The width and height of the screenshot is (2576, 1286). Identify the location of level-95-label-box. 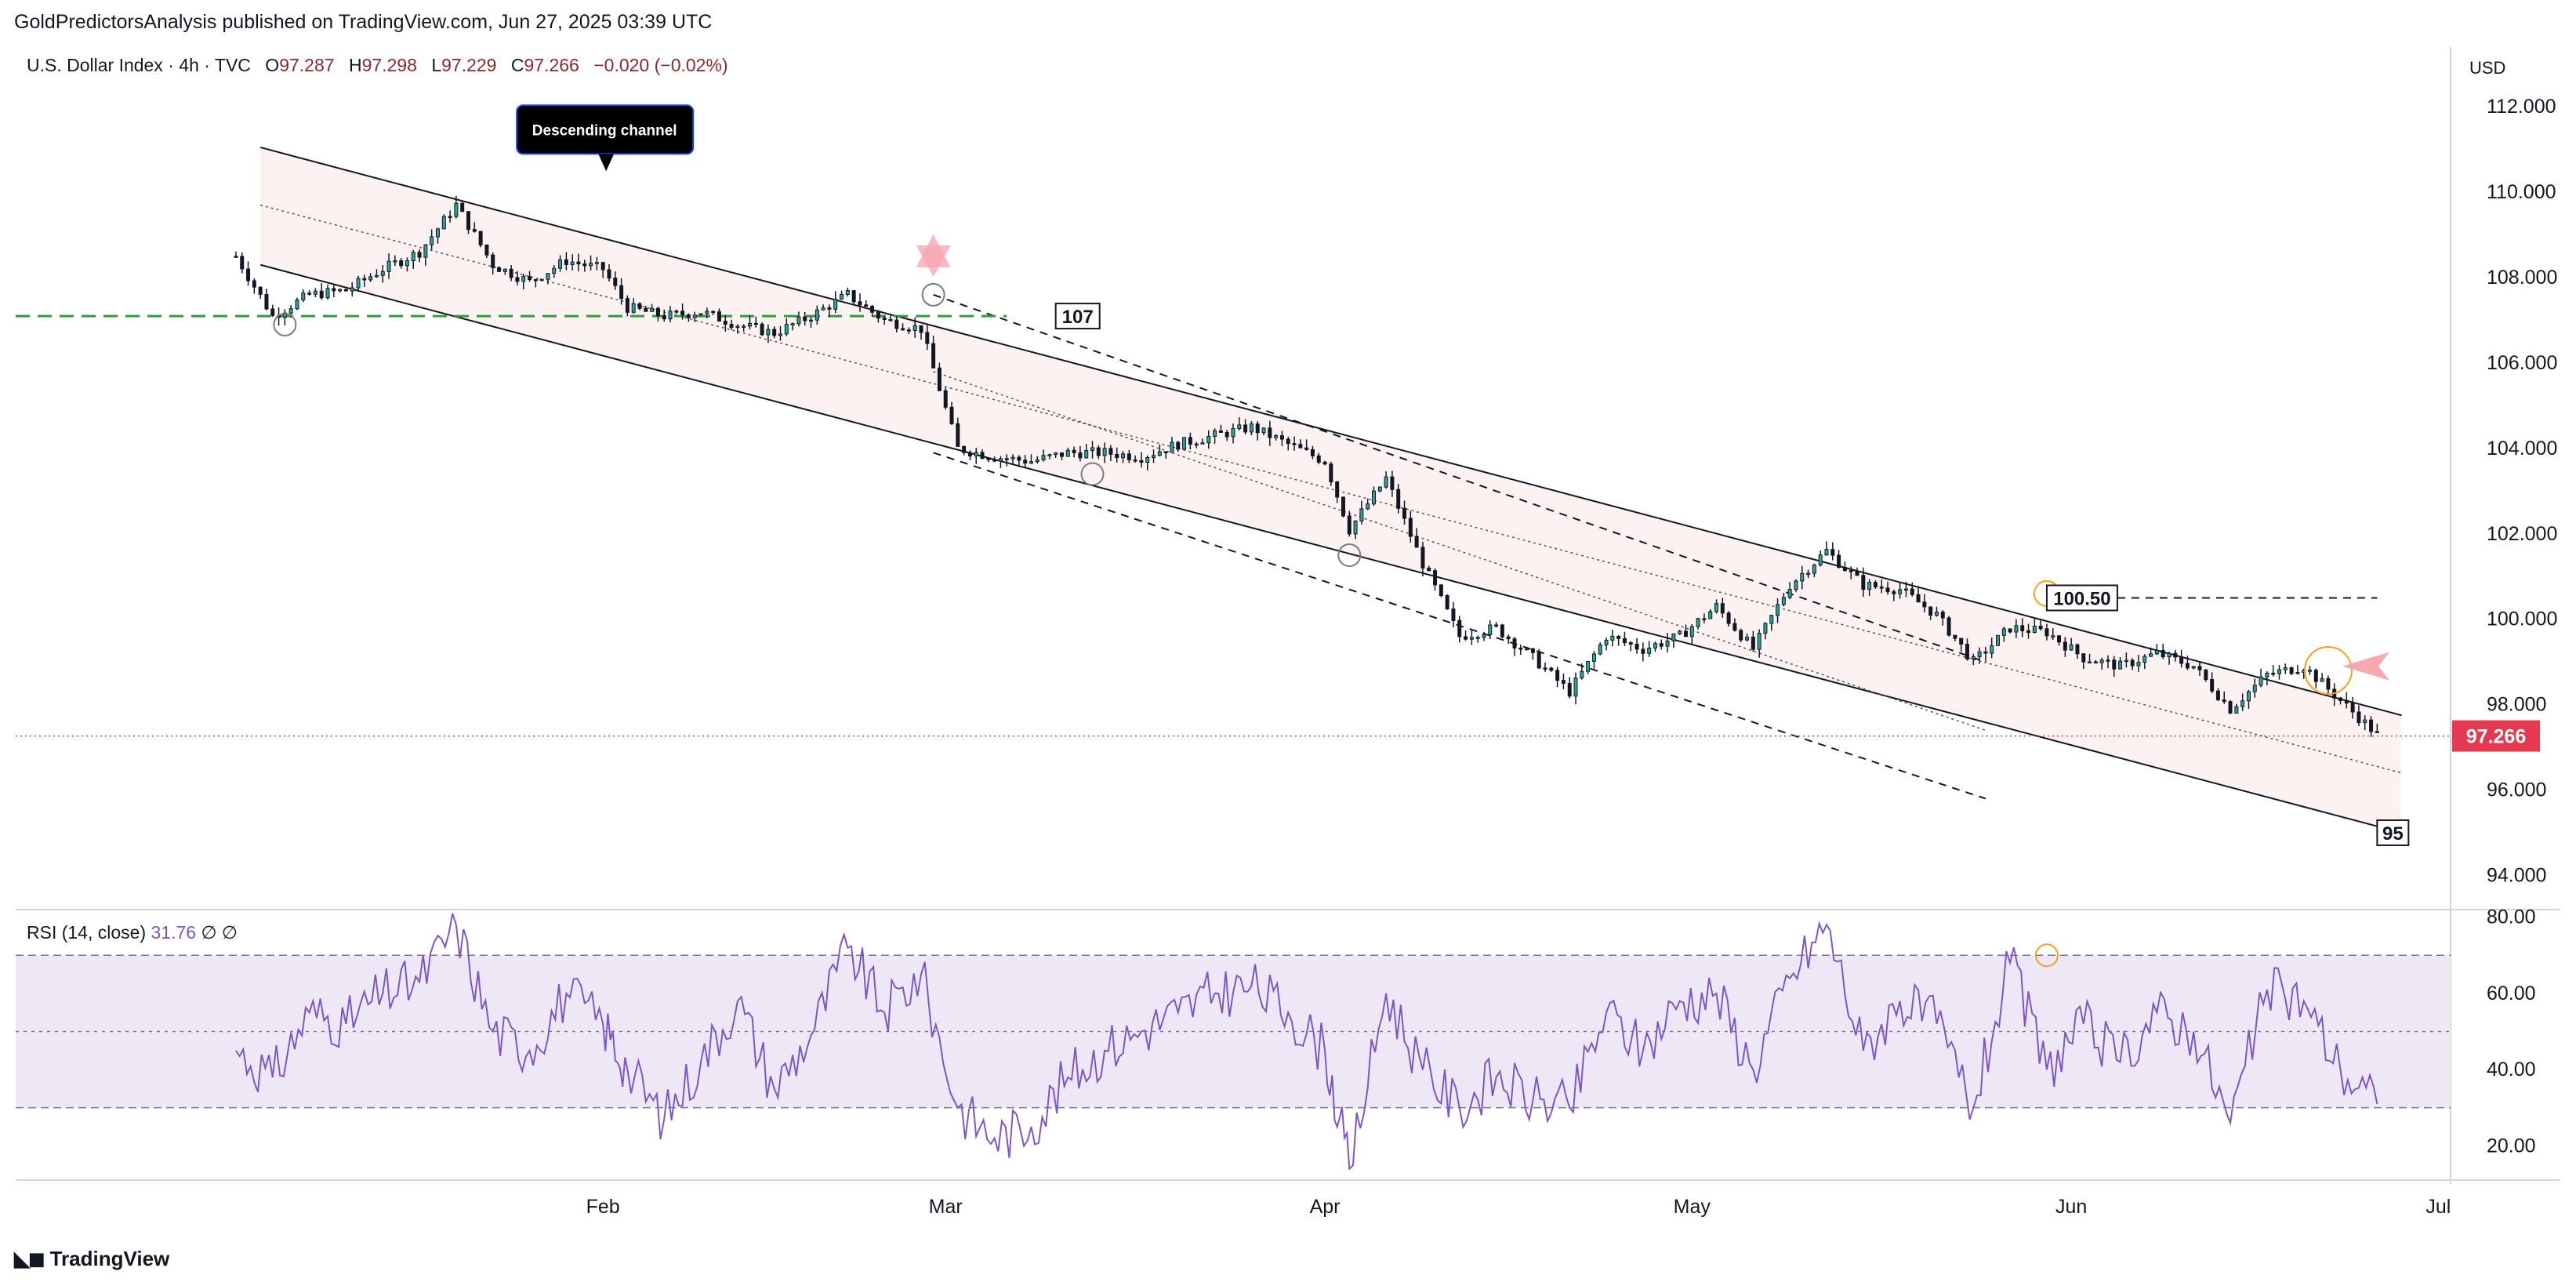
(2393, 832).